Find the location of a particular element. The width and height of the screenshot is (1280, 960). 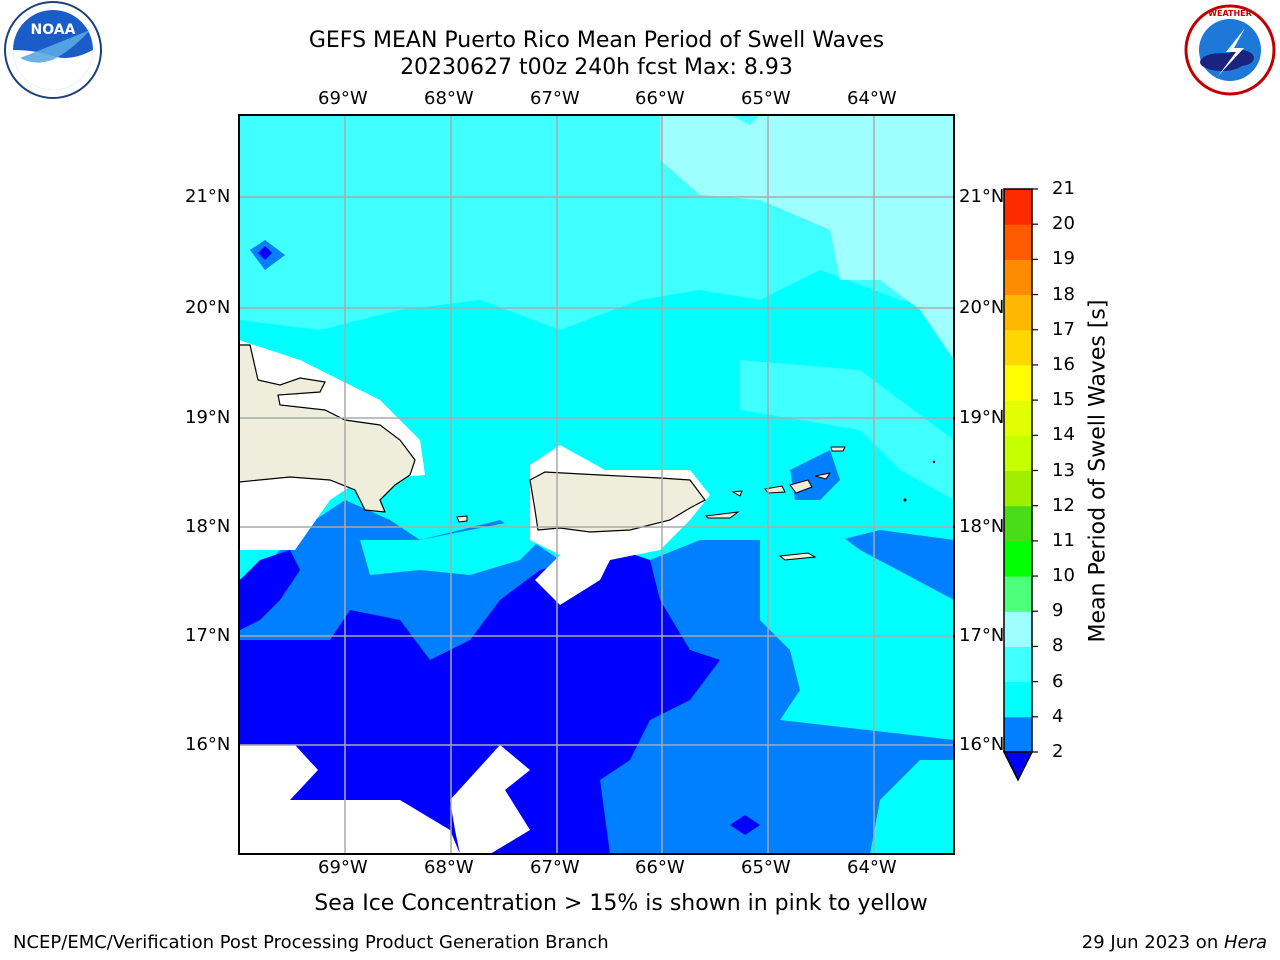

colorbar-tick-label: 17 is located at coordinates (1063, 329).